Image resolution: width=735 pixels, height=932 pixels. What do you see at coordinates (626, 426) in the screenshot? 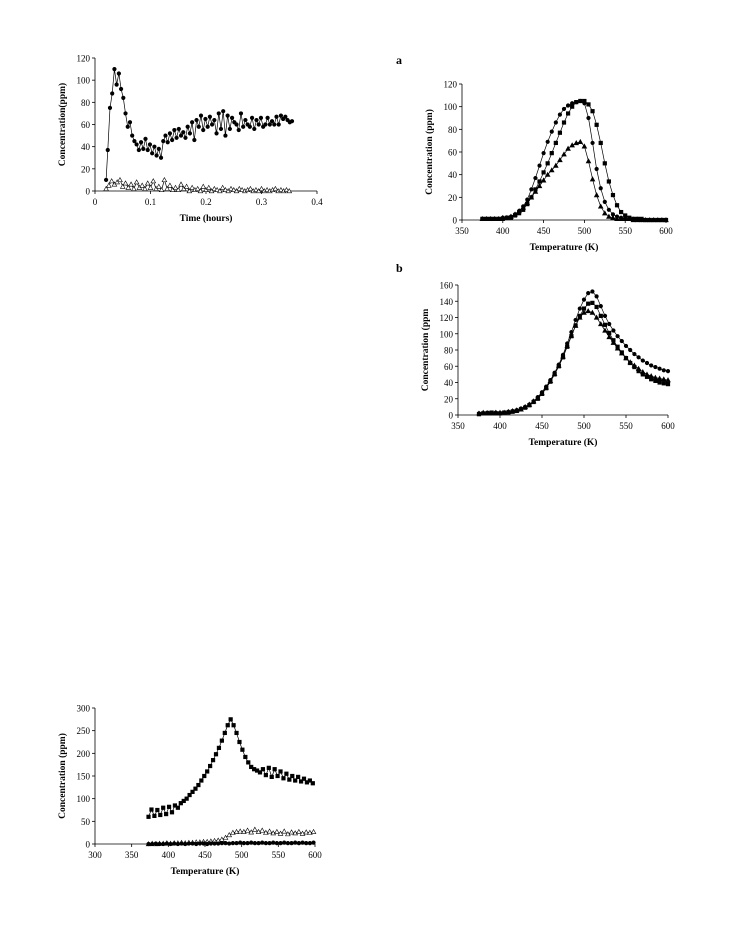
I see `x-tick-label: 550` at bounding box center [626, 426].